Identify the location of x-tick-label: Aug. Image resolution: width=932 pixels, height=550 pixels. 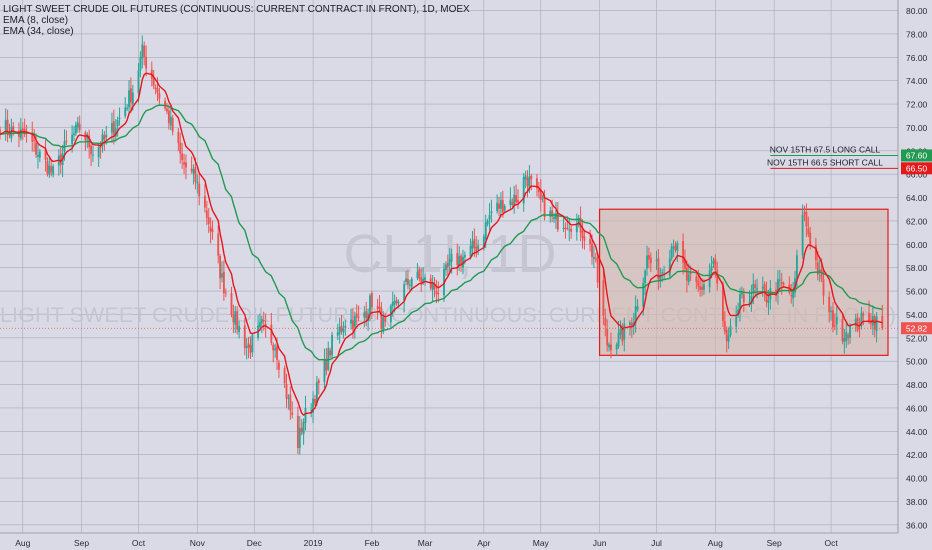
(715, 543).